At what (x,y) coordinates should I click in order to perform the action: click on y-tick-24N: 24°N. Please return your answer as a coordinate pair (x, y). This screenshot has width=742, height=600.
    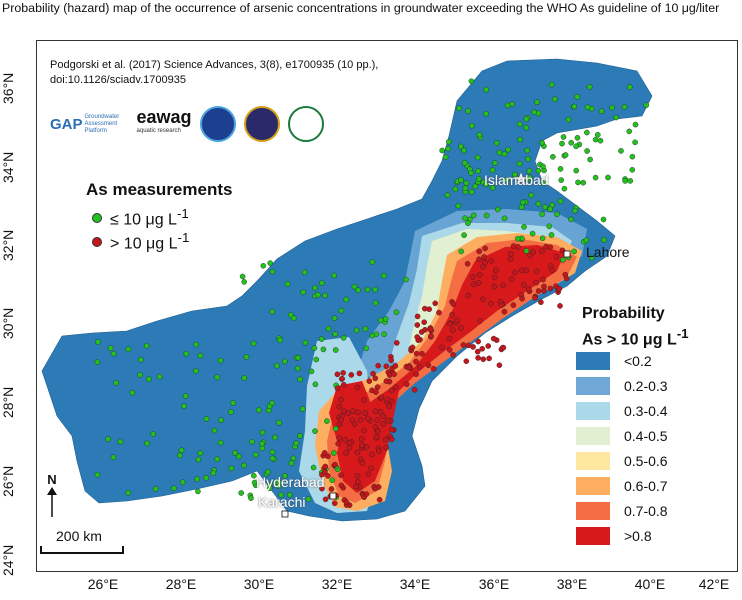
    Looking at the image, I should click on (8, 560).